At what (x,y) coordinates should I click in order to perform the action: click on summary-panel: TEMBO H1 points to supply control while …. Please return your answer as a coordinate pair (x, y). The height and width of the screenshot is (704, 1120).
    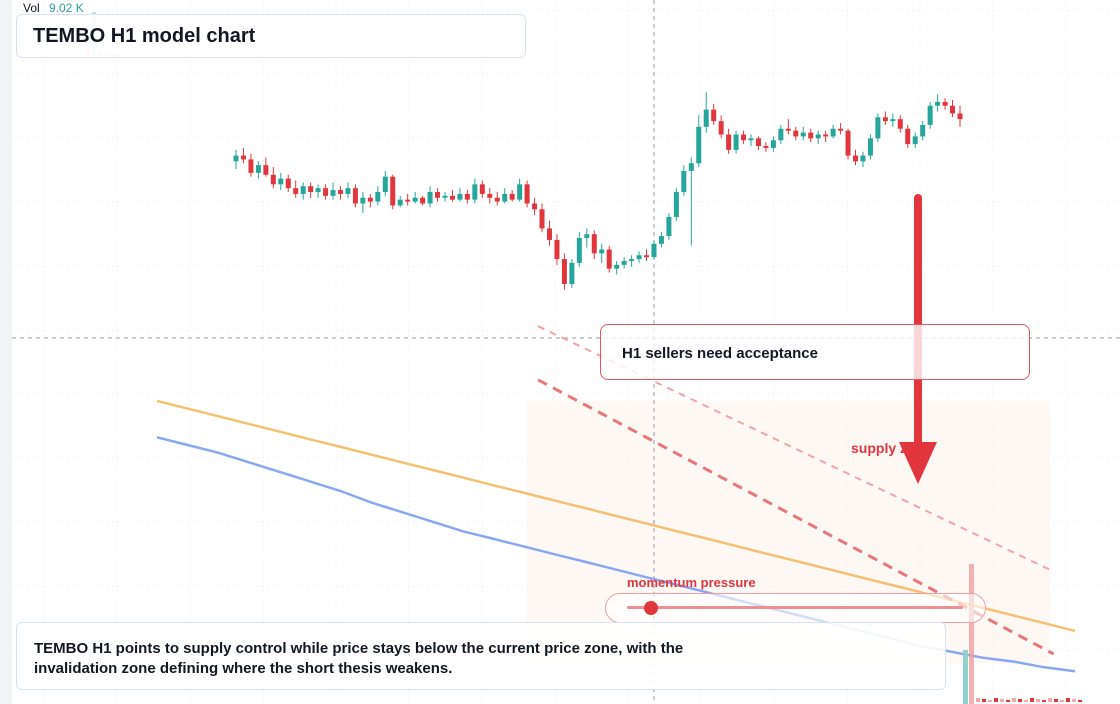
    Looking at the image, I should click on (481, 656).